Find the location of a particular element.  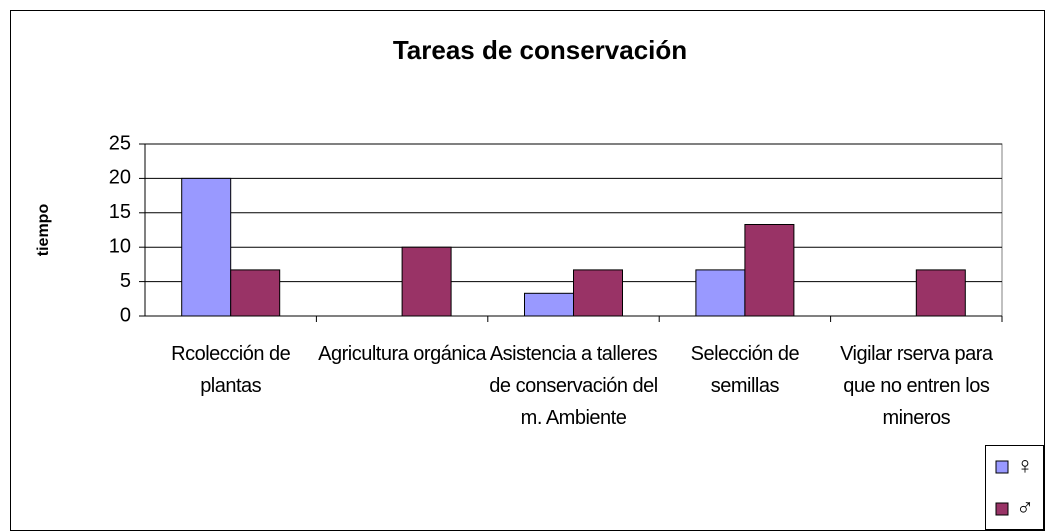

y-tick-label: 20 is located at coordinates (120, 178).